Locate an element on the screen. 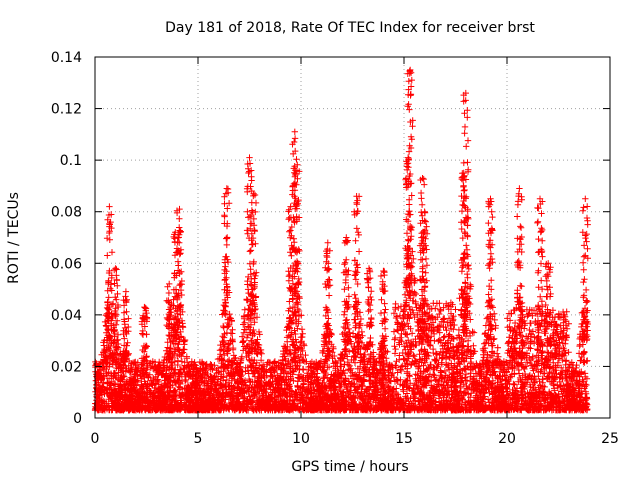 This screenshot has height=480, width=640. y-tick-label: 0.1 is located at coordinates (71, 161).